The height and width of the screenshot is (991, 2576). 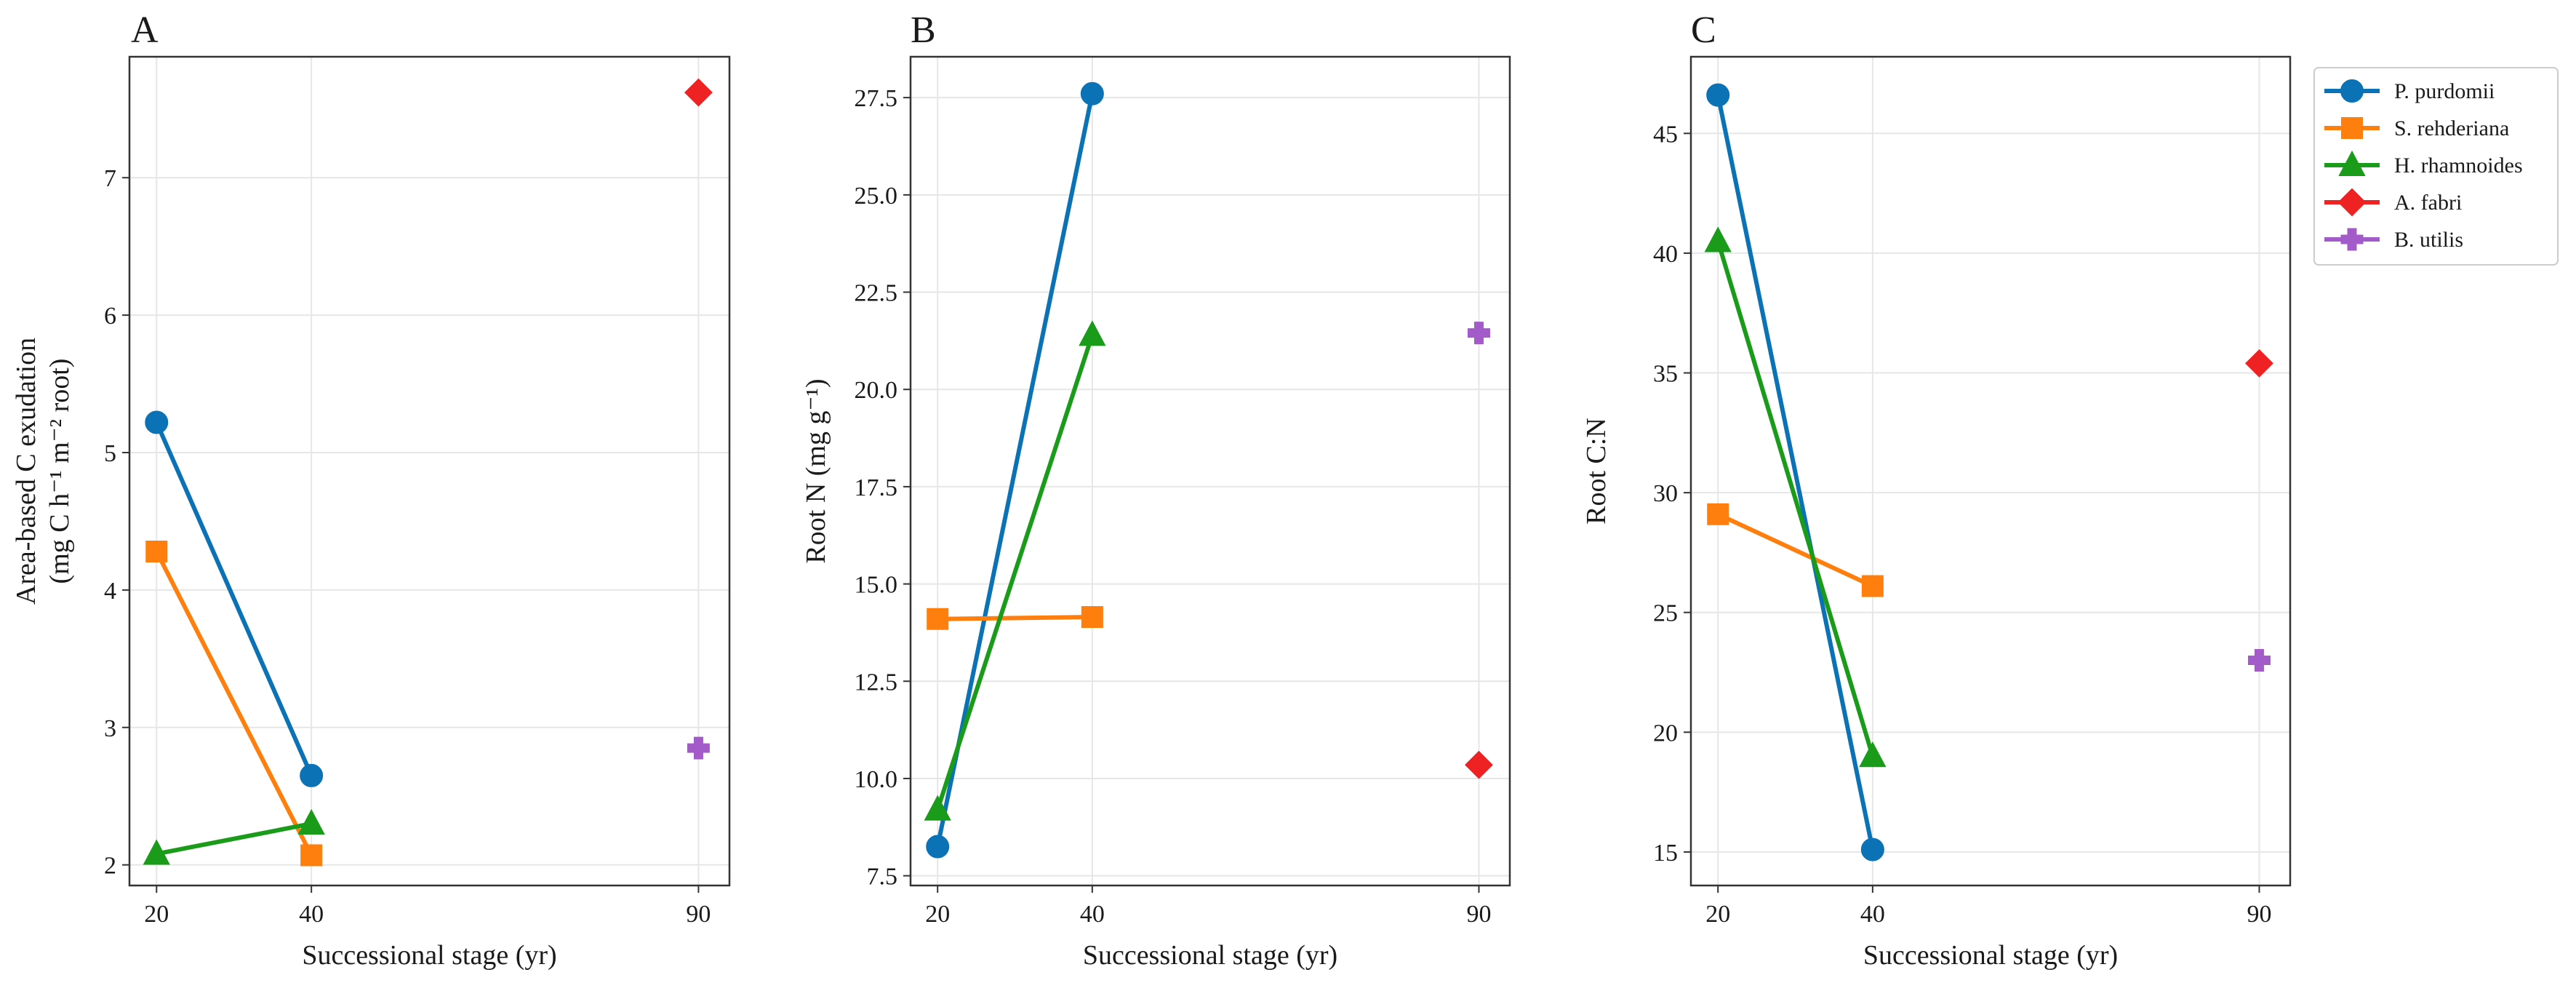 What do you see at coordinates (26, 471) in the screenshot?
I see `y-axis-label: Area-based C exudation` at bounding box center [26, 471].